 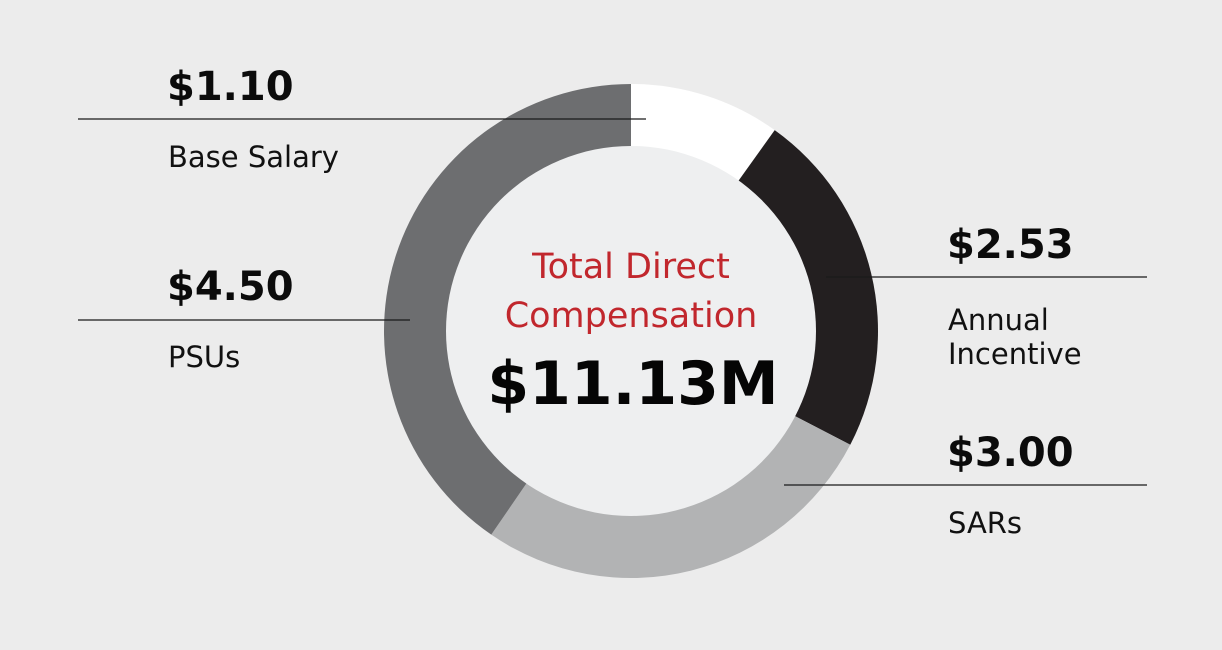 What do you see at coordinates (998, 320) in the screenshot?
I see `slice-label-annual-incentive-line1: Annual` at bounding box center [998, 320].